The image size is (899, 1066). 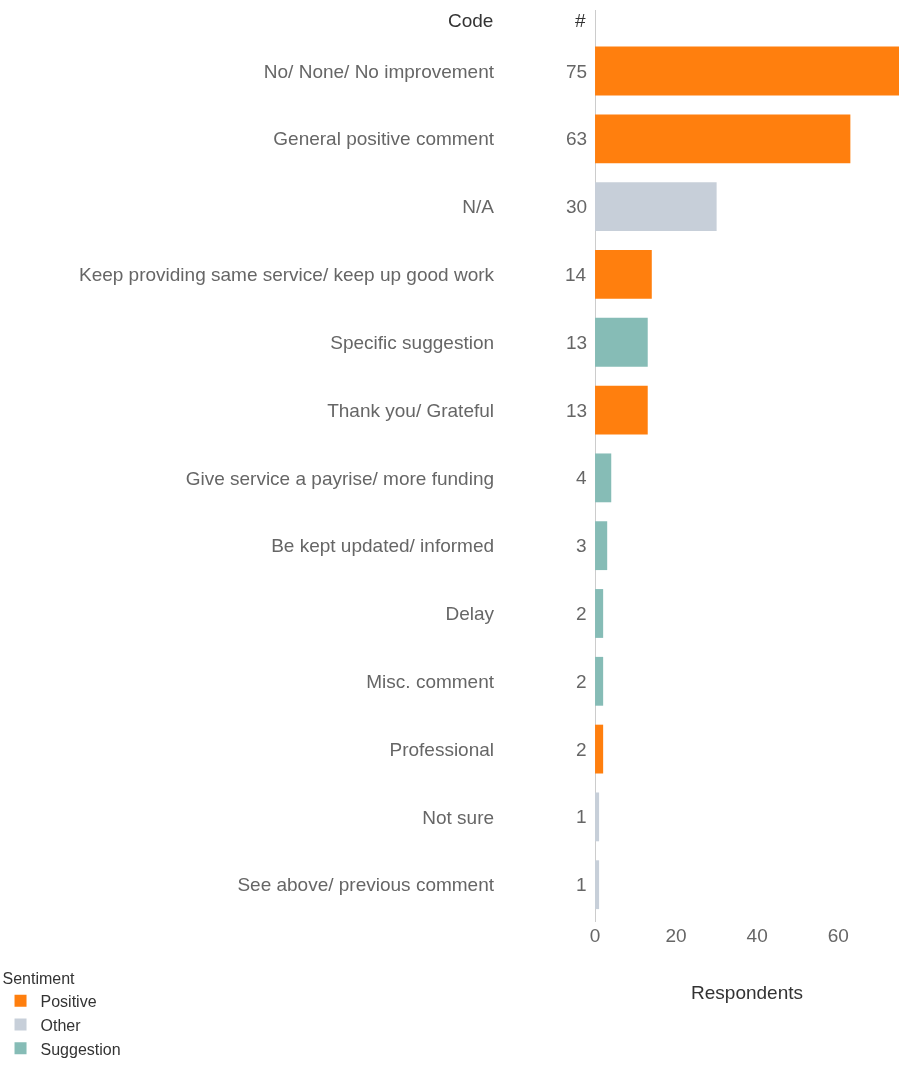 I want to click on y-tick-label: Keep providing same service/ keep up good work, so click(x=286, y=275).